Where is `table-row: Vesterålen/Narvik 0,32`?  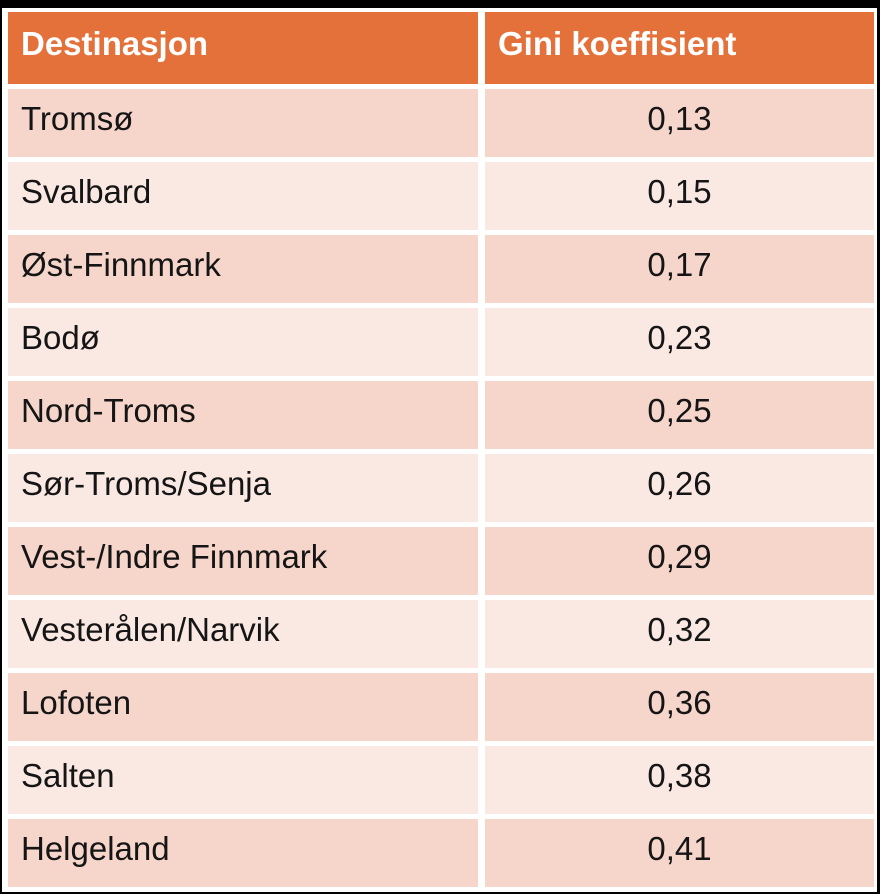 table-row: Vesterålen/Narvik 0,32 is located at coordinates (441, 634).